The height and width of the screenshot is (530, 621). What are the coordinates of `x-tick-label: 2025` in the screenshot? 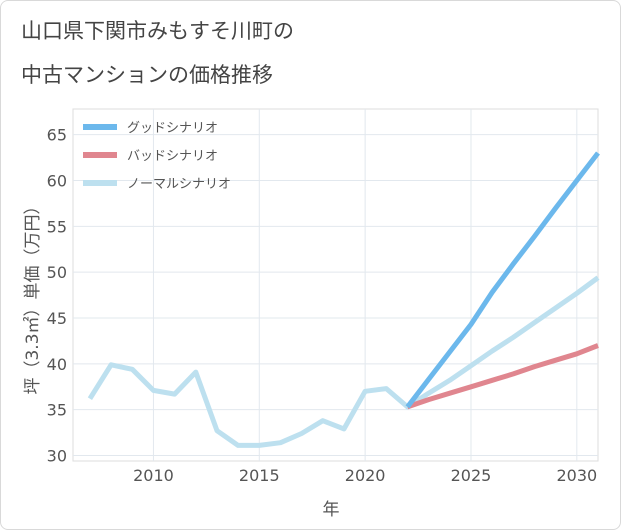 It's located at (471, 475).